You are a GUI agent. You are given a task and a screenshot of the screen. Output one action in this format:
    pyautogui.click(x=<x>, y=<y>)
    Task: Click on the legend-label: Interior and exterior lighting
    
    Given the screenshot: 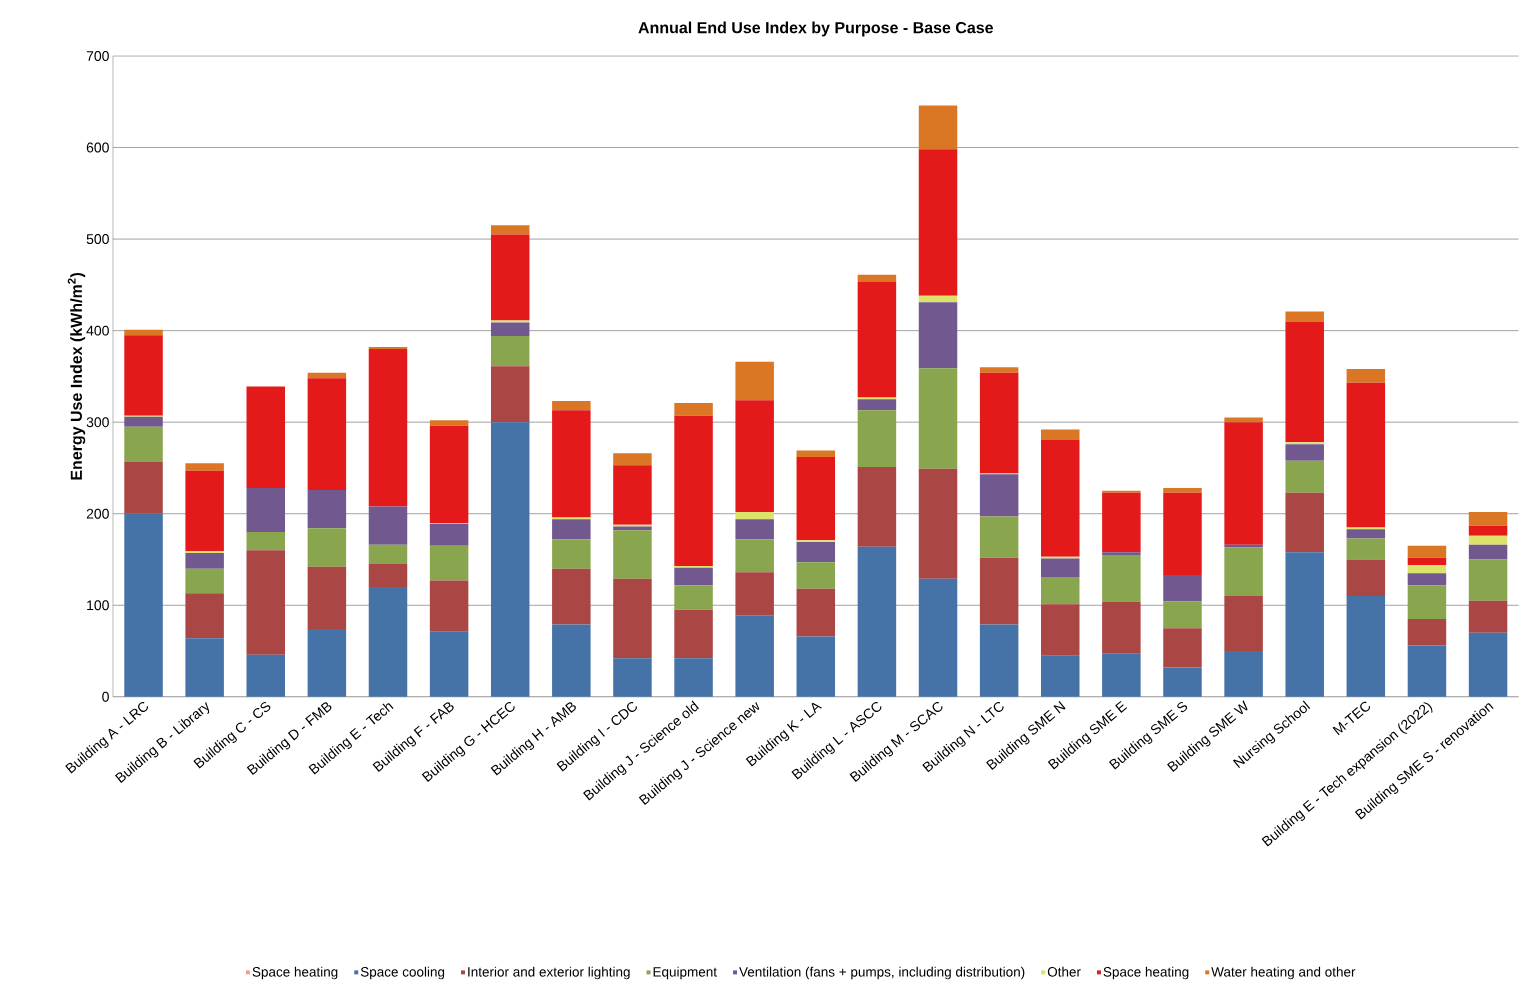 What is the action you would take?
    pyautogui.click(x=549, y=973)
    